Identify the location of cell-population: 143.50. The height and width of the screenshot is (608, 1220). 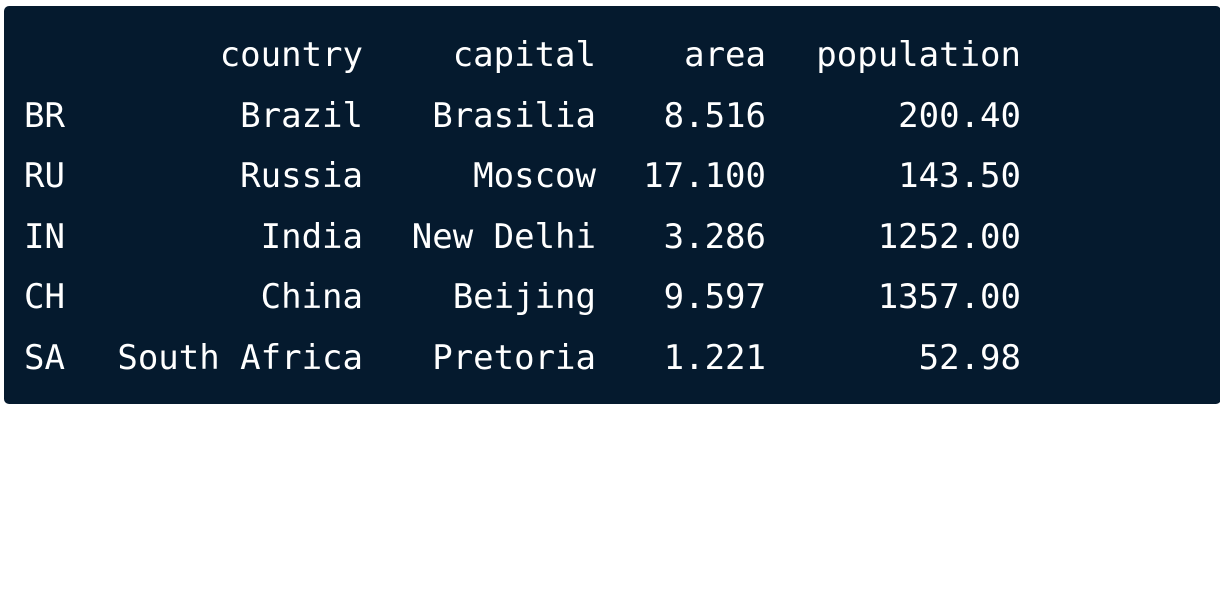
(959, 176).